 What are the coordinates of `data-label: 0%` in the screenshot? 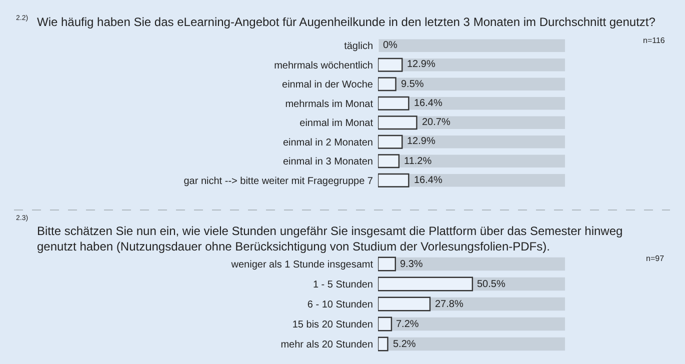 It's located at (390, 45).